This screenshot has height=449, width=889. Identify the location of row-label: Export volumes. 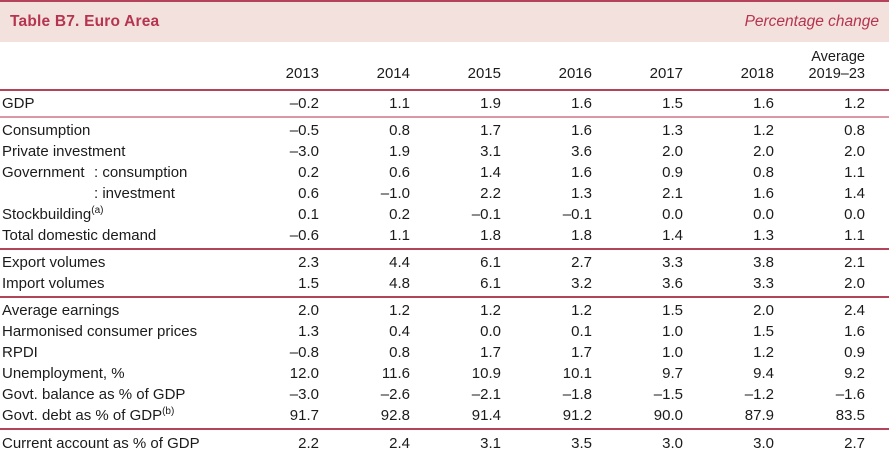
(54, 262).